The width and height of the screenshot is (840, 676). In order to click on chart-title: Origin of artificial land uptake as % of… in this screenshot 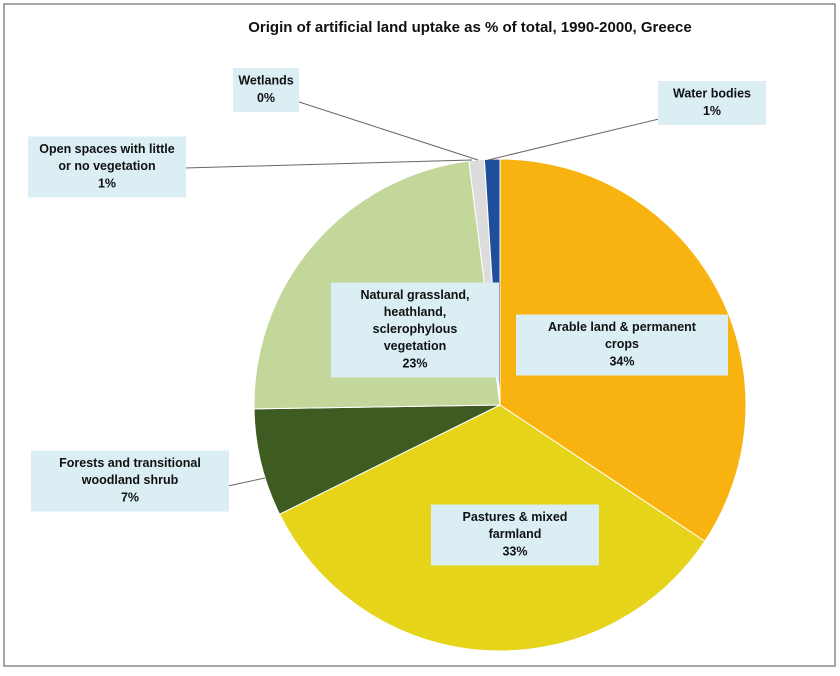, I will do `click(470, 27)`.